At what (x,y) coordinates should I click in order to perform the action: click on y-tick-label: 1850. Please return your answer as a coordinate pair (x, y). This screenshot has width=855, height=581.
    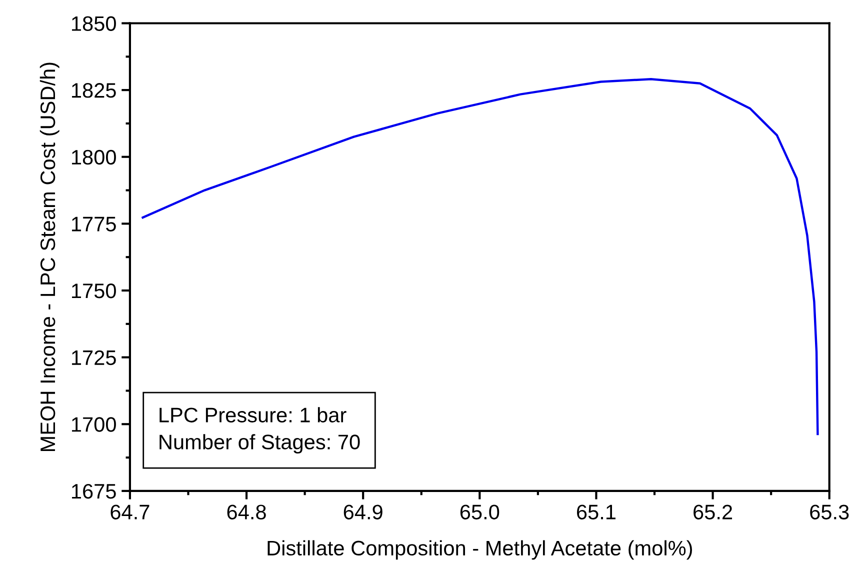
    Looking at the image, I should click on (94, 23).